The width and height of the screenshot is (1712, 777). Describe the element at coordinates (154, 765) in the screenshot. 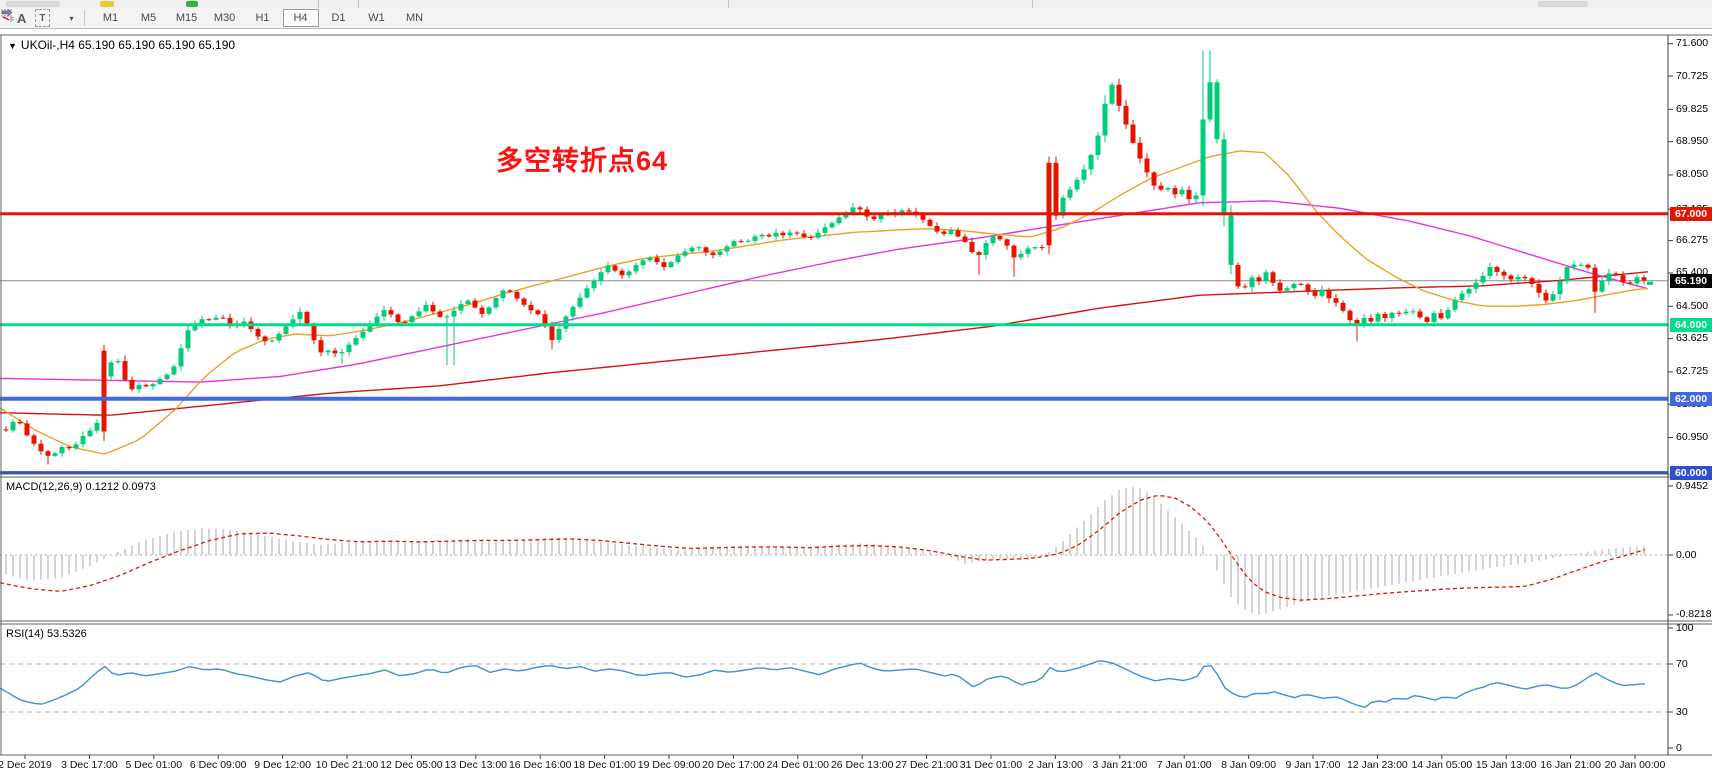

I see `date-axis-label: 5 Dec 01:00` at that location.